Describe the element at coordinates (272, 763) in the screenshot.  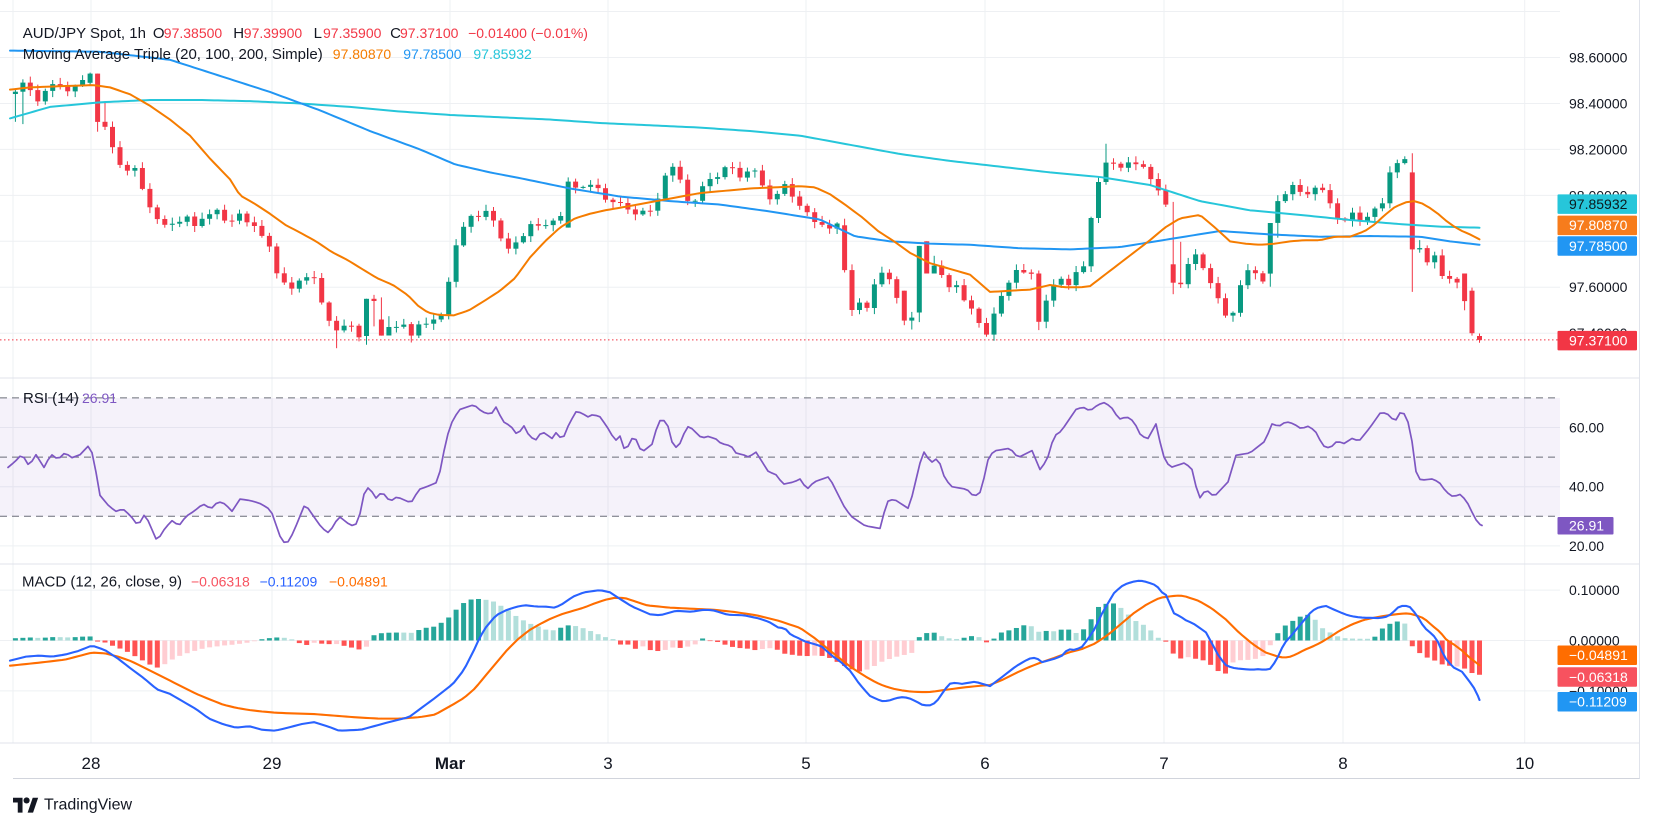
I see `svg-text: 29` at that location.